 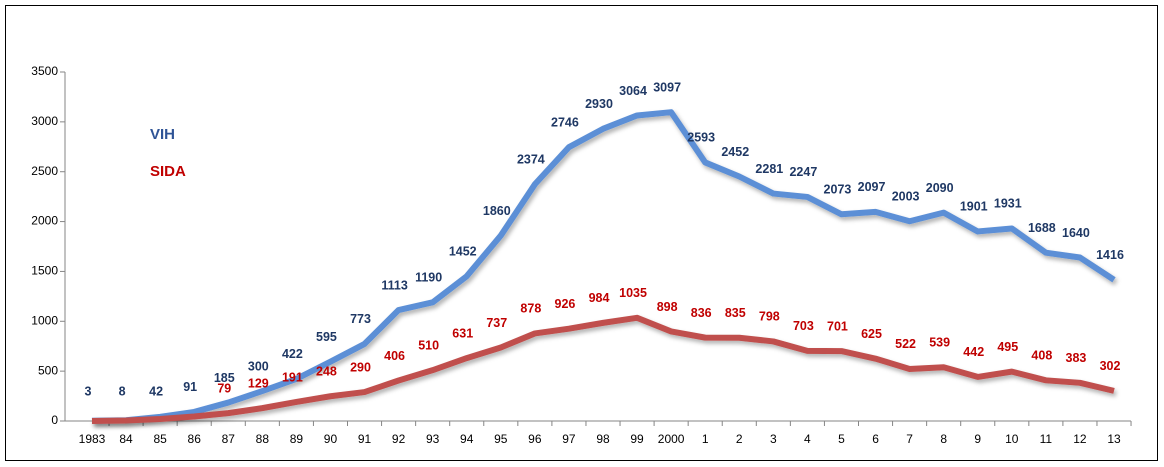 What do you see at coordinates (633, 91) in the screenshot?
I see `data-label: 3064` at bounding box center [633, 91].